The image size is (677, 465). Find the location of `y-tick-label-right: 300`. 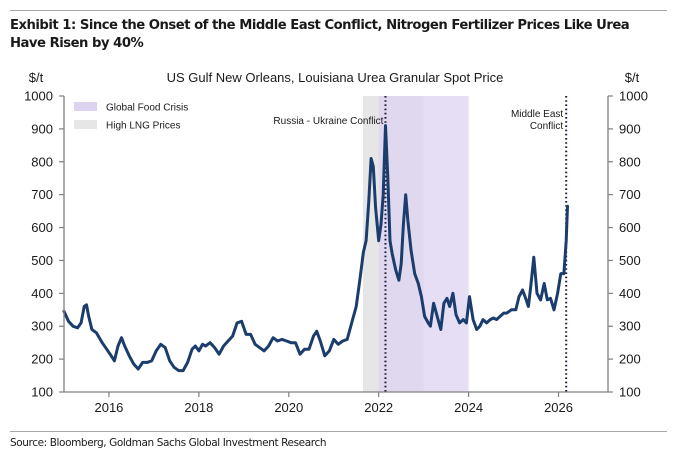

y-tick-label-right: 300 is located at coordinates (630, 326).